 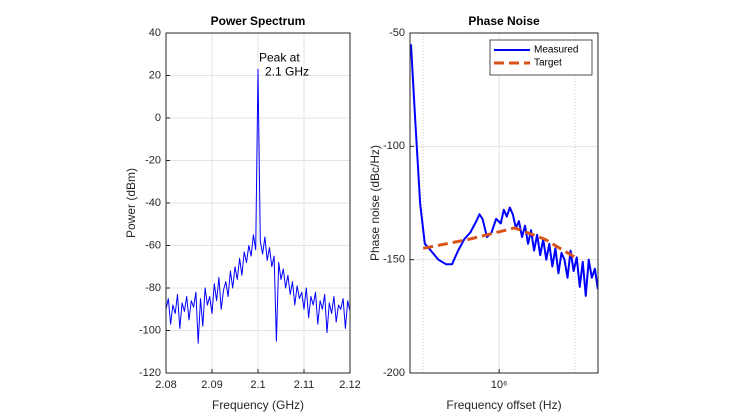 I want to click on y-tick-label: -20, so click(x=153, y=160).